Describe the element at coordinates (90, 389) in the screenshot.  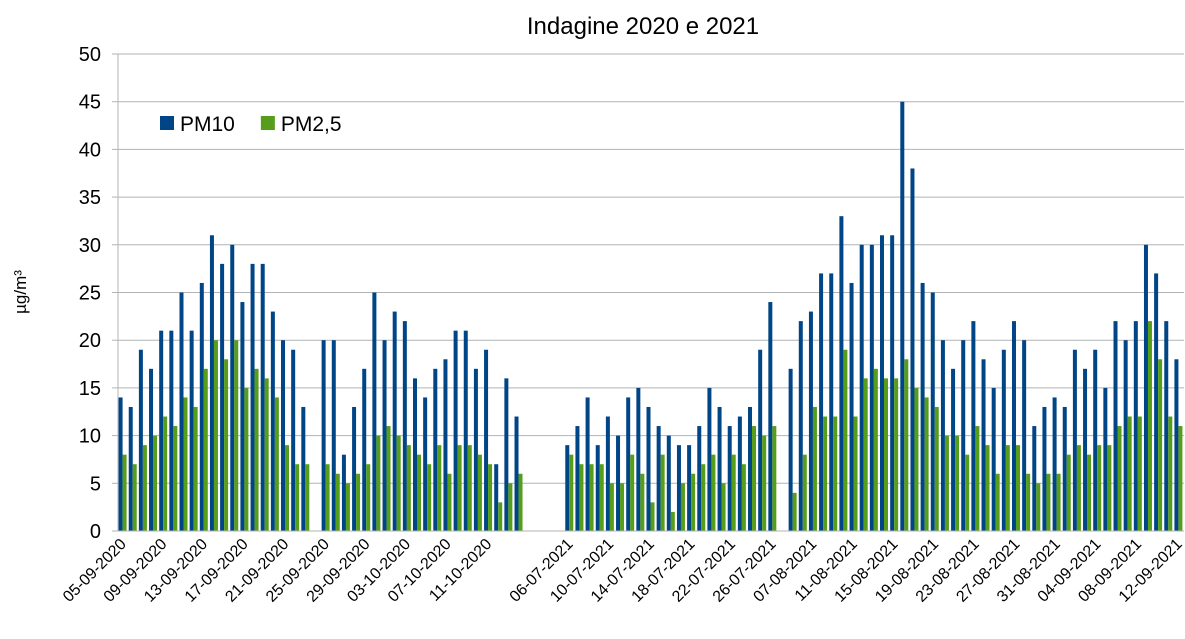
I see `y-tick-label: 15` at that location.